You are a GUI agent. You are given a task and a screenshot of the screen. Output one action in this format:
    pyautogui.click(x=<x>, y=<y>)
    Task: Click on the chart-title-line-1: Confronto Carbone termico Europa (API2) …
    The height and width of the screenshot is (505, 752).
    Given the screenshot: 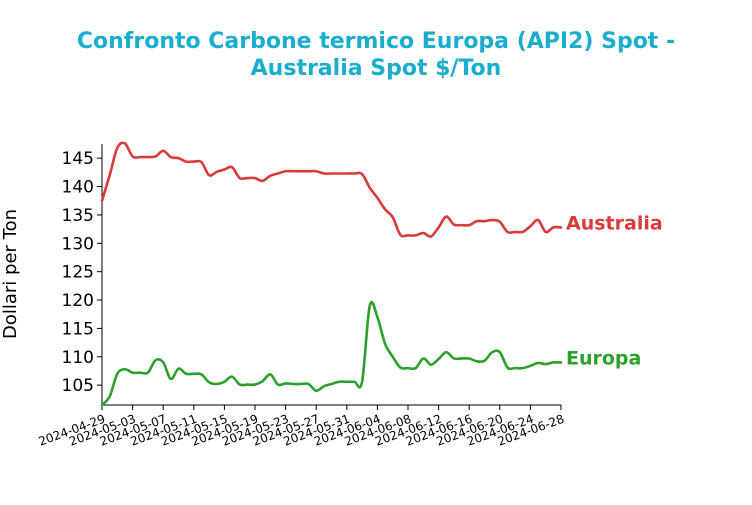 What is the action you would take?
    pyautogui.click(x=376, y=41)
    